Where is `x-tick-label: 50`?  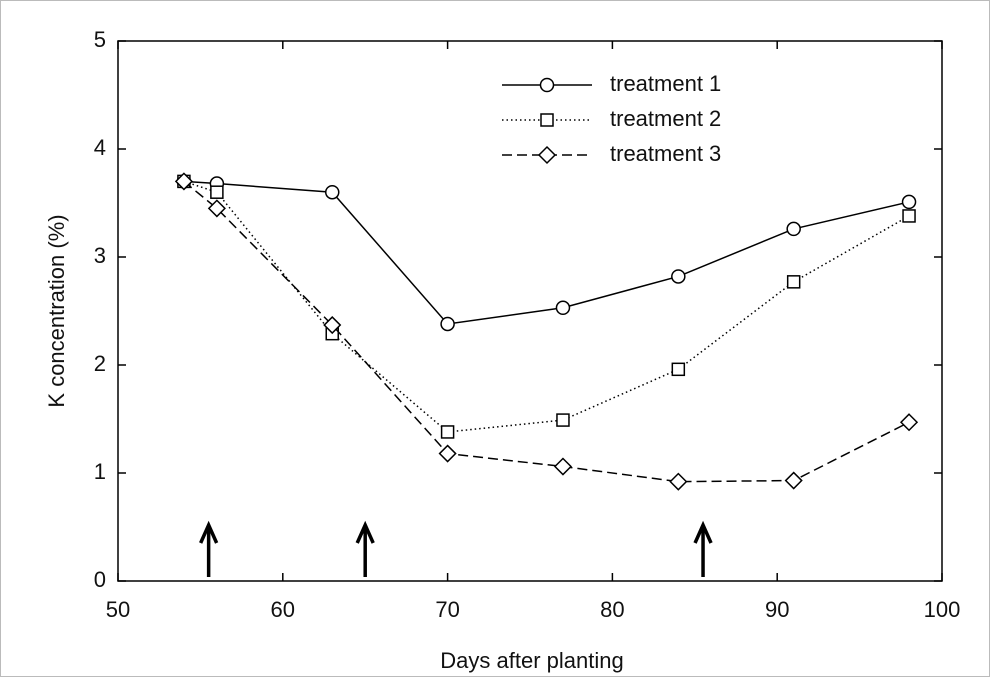
x-tick-label: 50 is located at coordinates (118, 609).